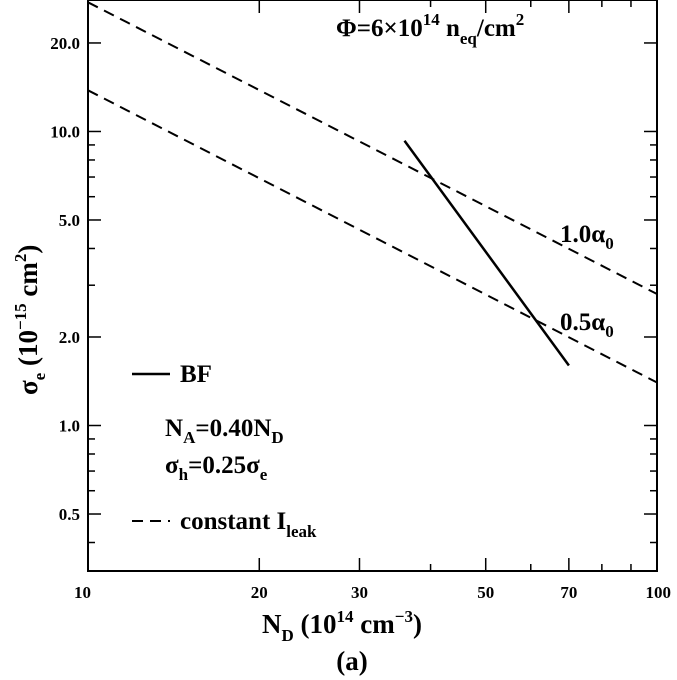  I want to click on x-tick-label: 100, so click(659, 592).